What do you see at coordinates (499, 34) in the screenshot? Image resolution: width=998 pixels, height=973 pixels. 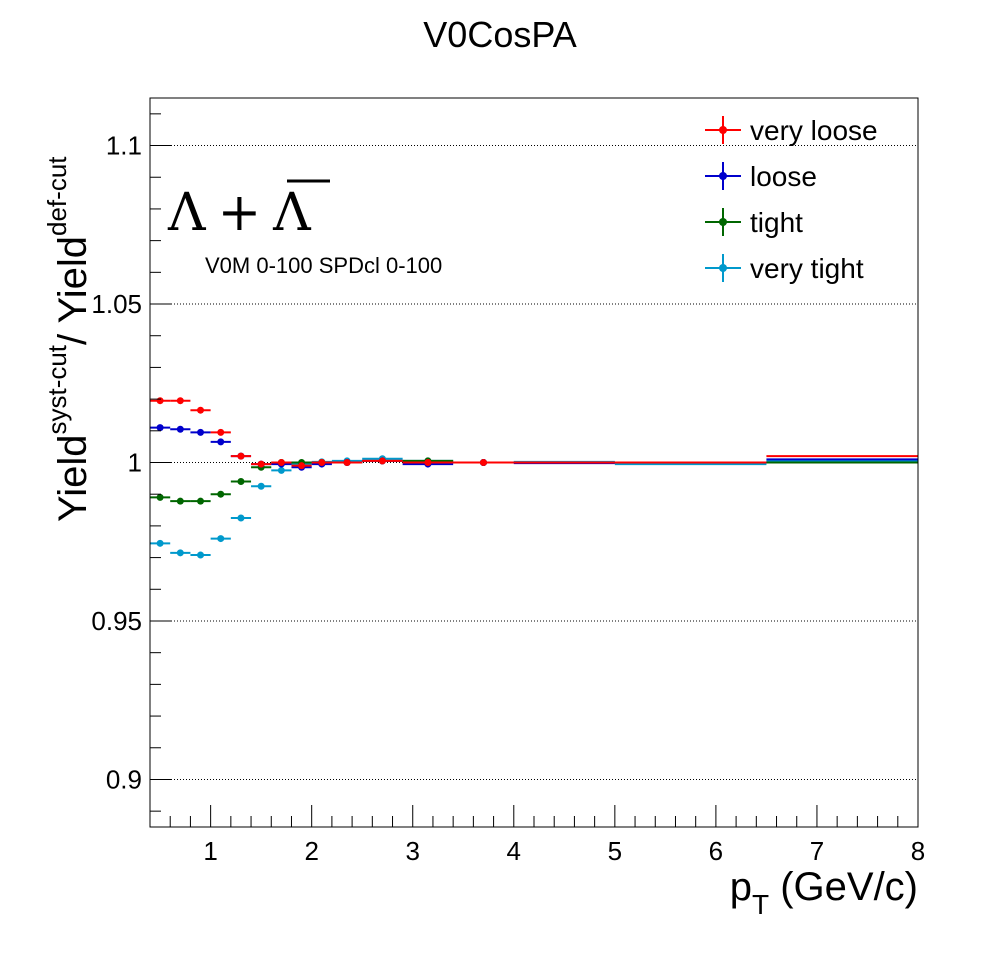 I see `chart-title: V0CosPA` at bounding box center [499, 34].